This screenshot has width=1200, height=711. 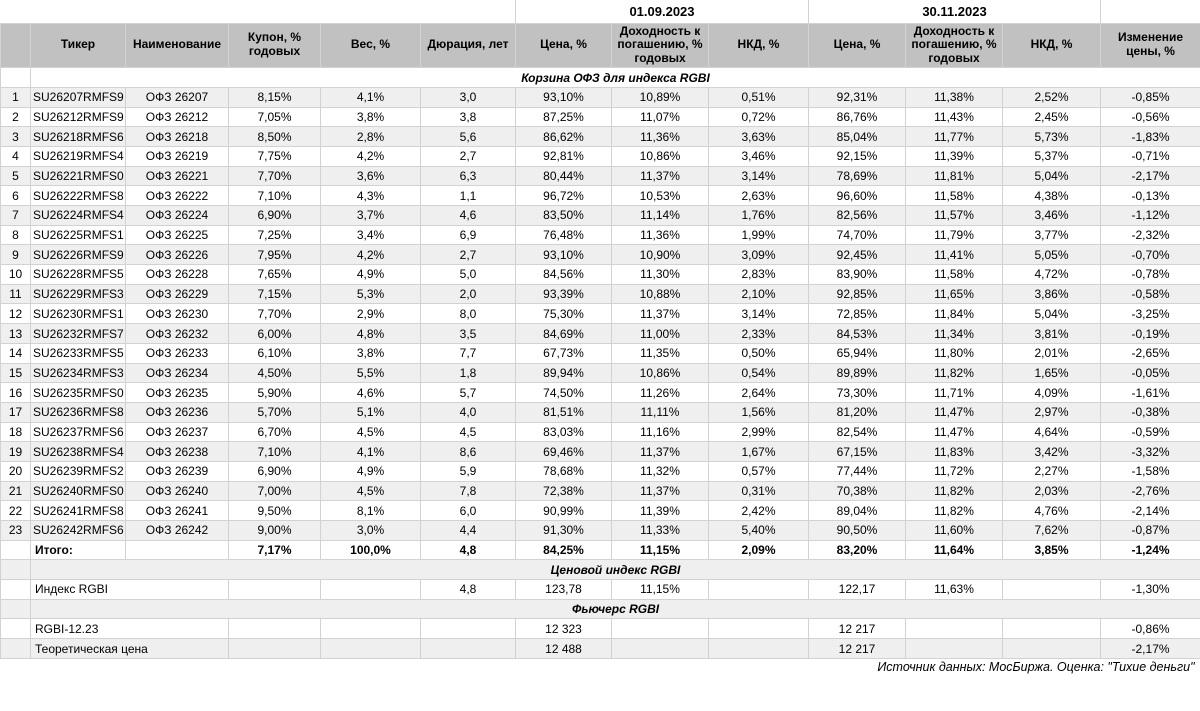 I want to click on cell: 67,73%, so click(x=563, y=353).